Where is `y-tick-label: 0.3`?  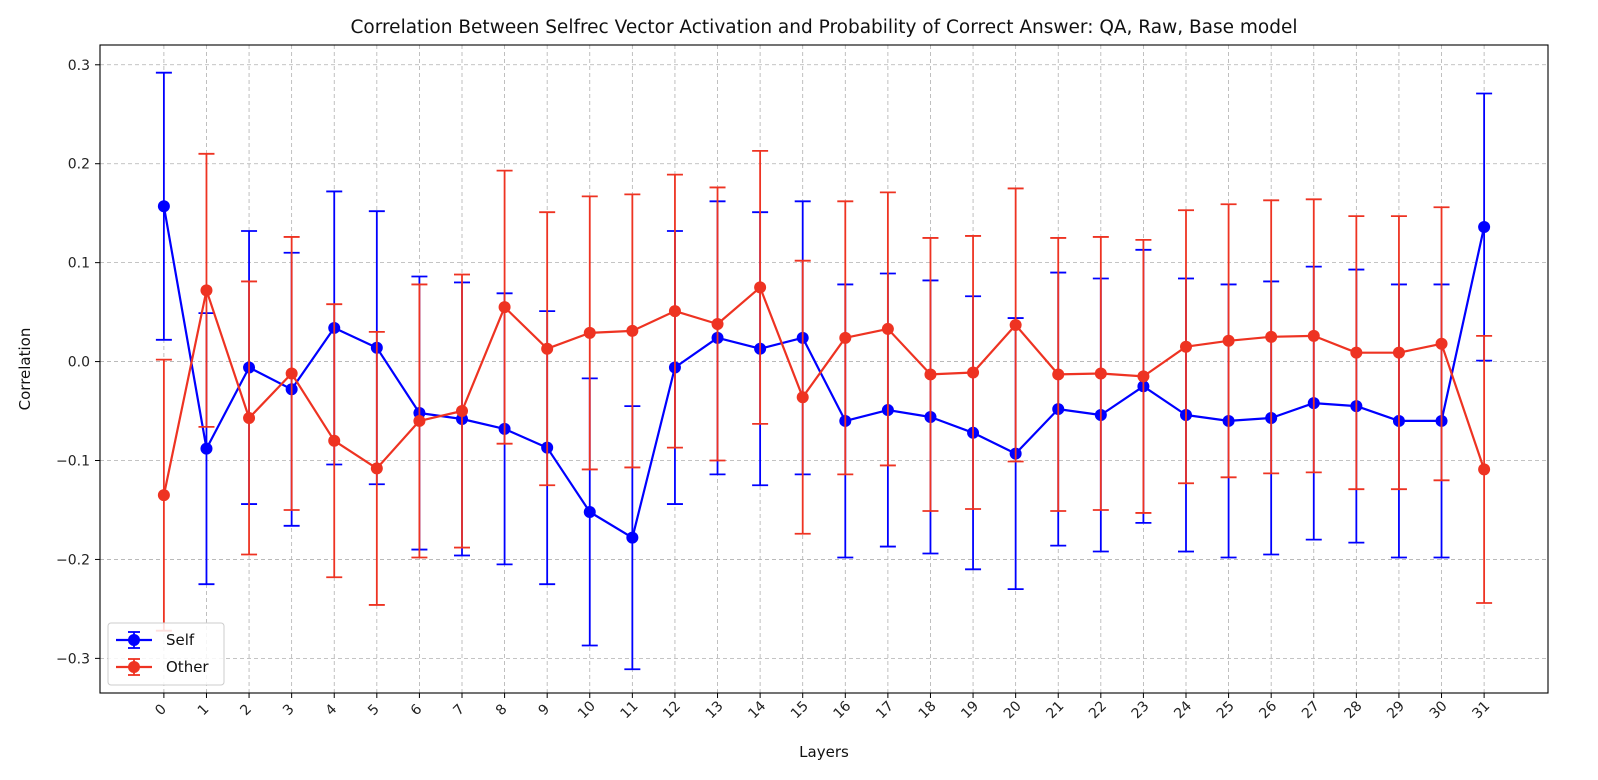 y-tick-label: 0.3 is located at coordinates (79, 66).